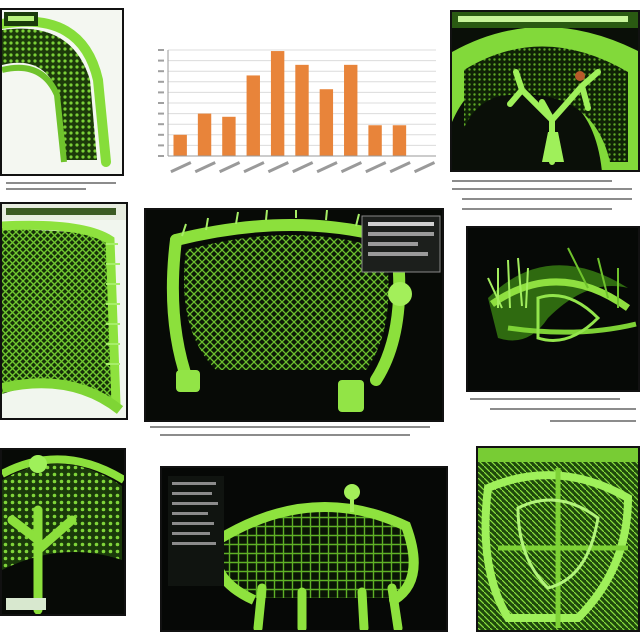 Image resolution: width=640 pixels, height=640 pixels. I want to click on panel-mid-right, so click(553, 309).